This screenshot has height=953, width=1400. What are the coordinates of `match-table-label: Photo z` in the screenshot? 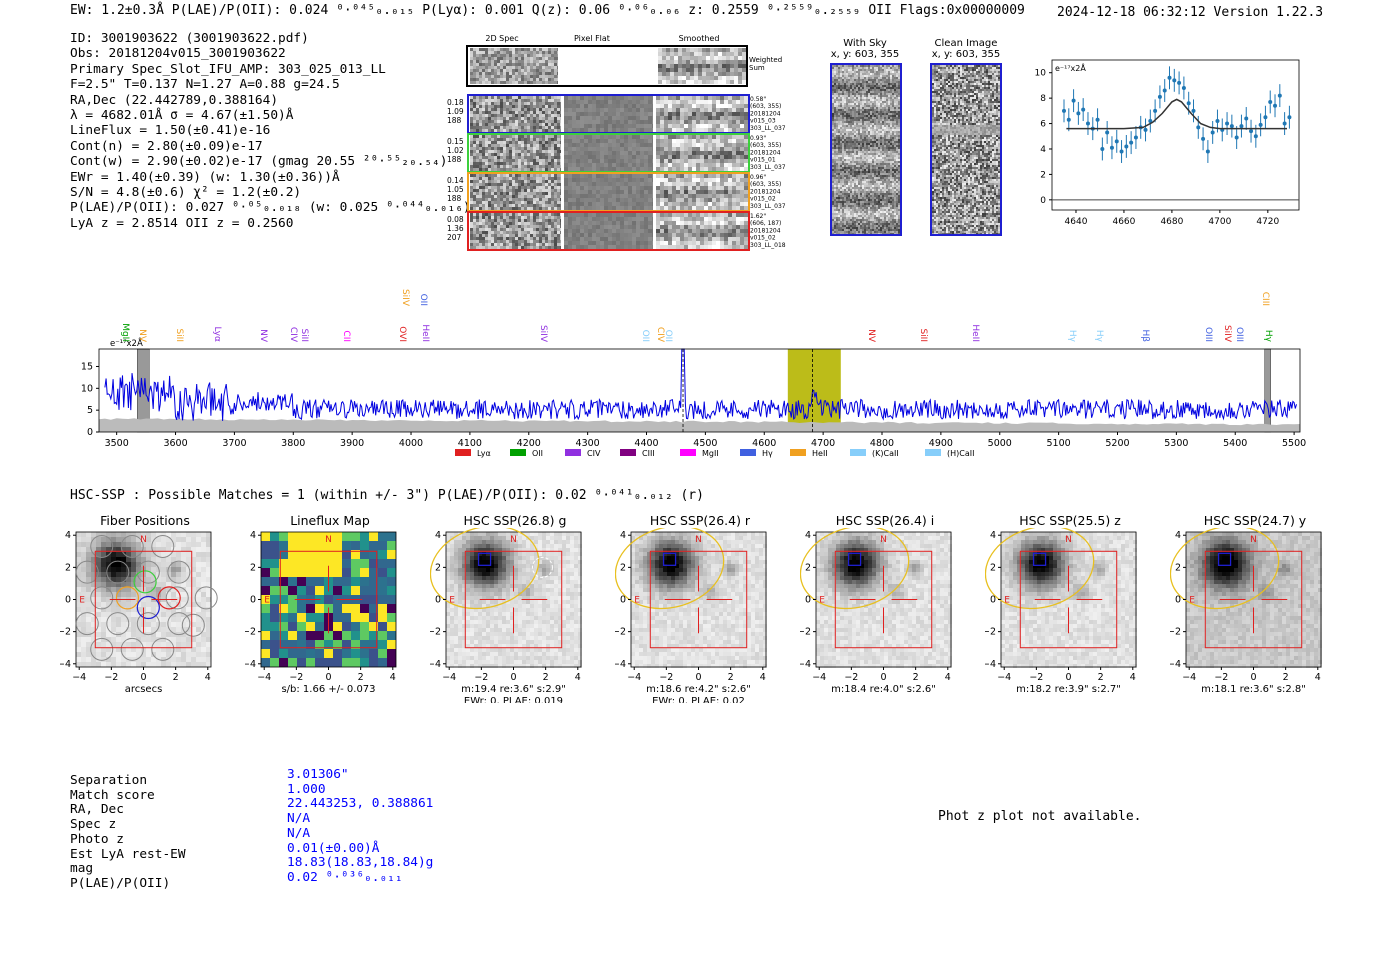 It's located at (97, 839).